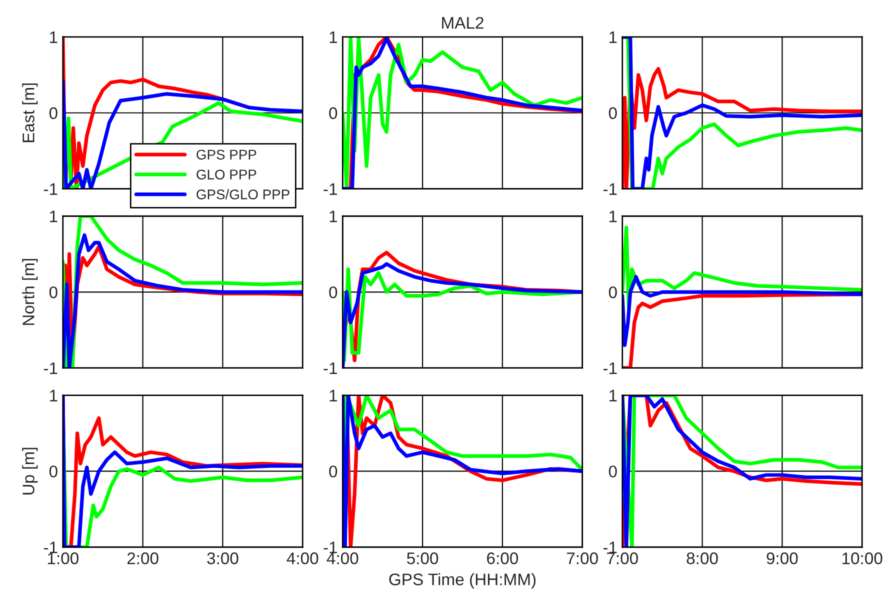 Image resolution: width=886 pixels, height=596 pixels. What do you see at coordinates (862, 558) in the screenshot?
I see `x-tick-label: 10:00` at bounding box center [862, 558].